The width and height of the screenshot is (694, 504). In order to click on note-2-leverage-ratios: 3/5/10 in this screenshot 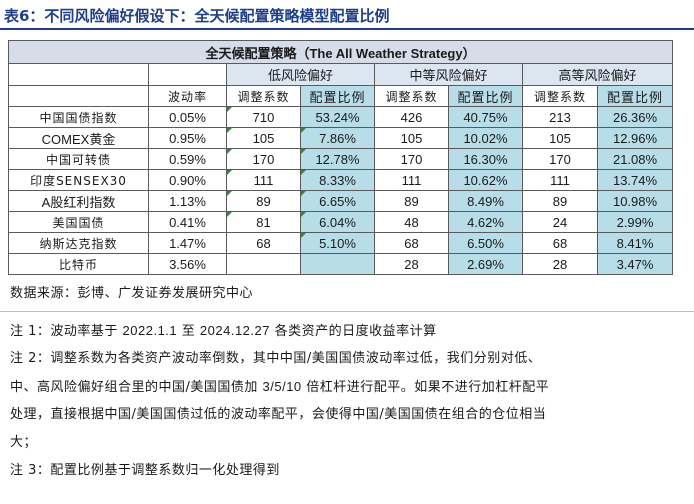, I will do `click(282, 386)`.